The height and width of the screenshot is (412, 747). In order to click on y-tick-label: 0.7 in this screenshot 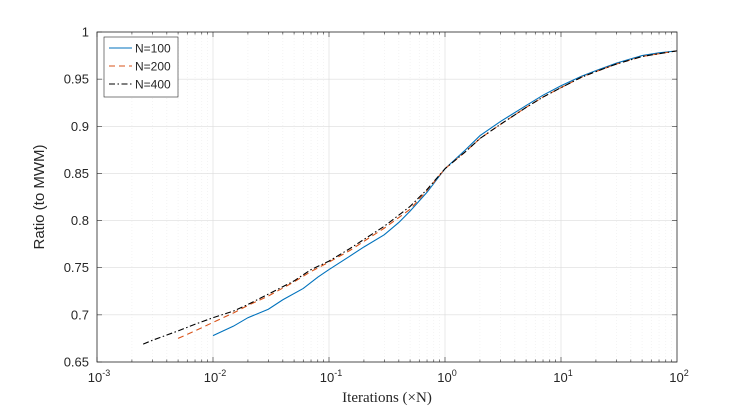, I will do `click(80, 314)`.